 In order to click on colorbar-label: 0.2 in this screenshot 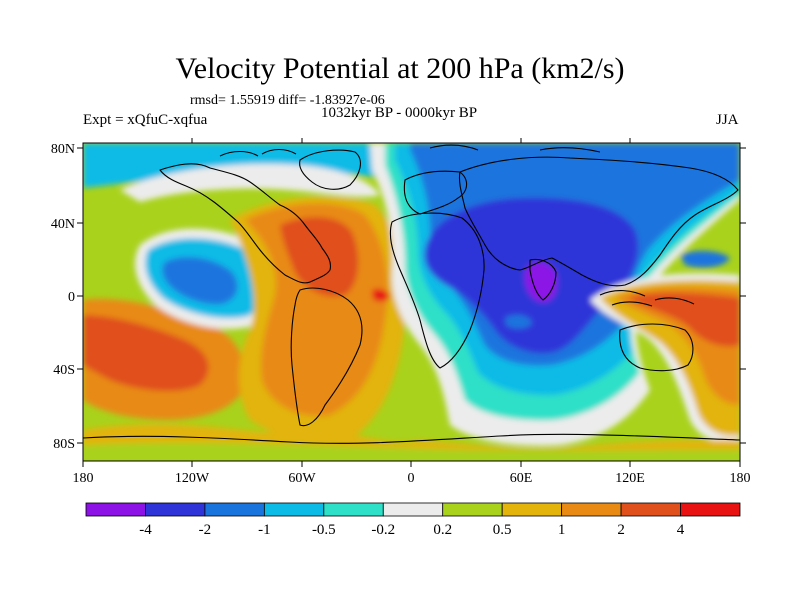, I will do `click(442, 530)`.